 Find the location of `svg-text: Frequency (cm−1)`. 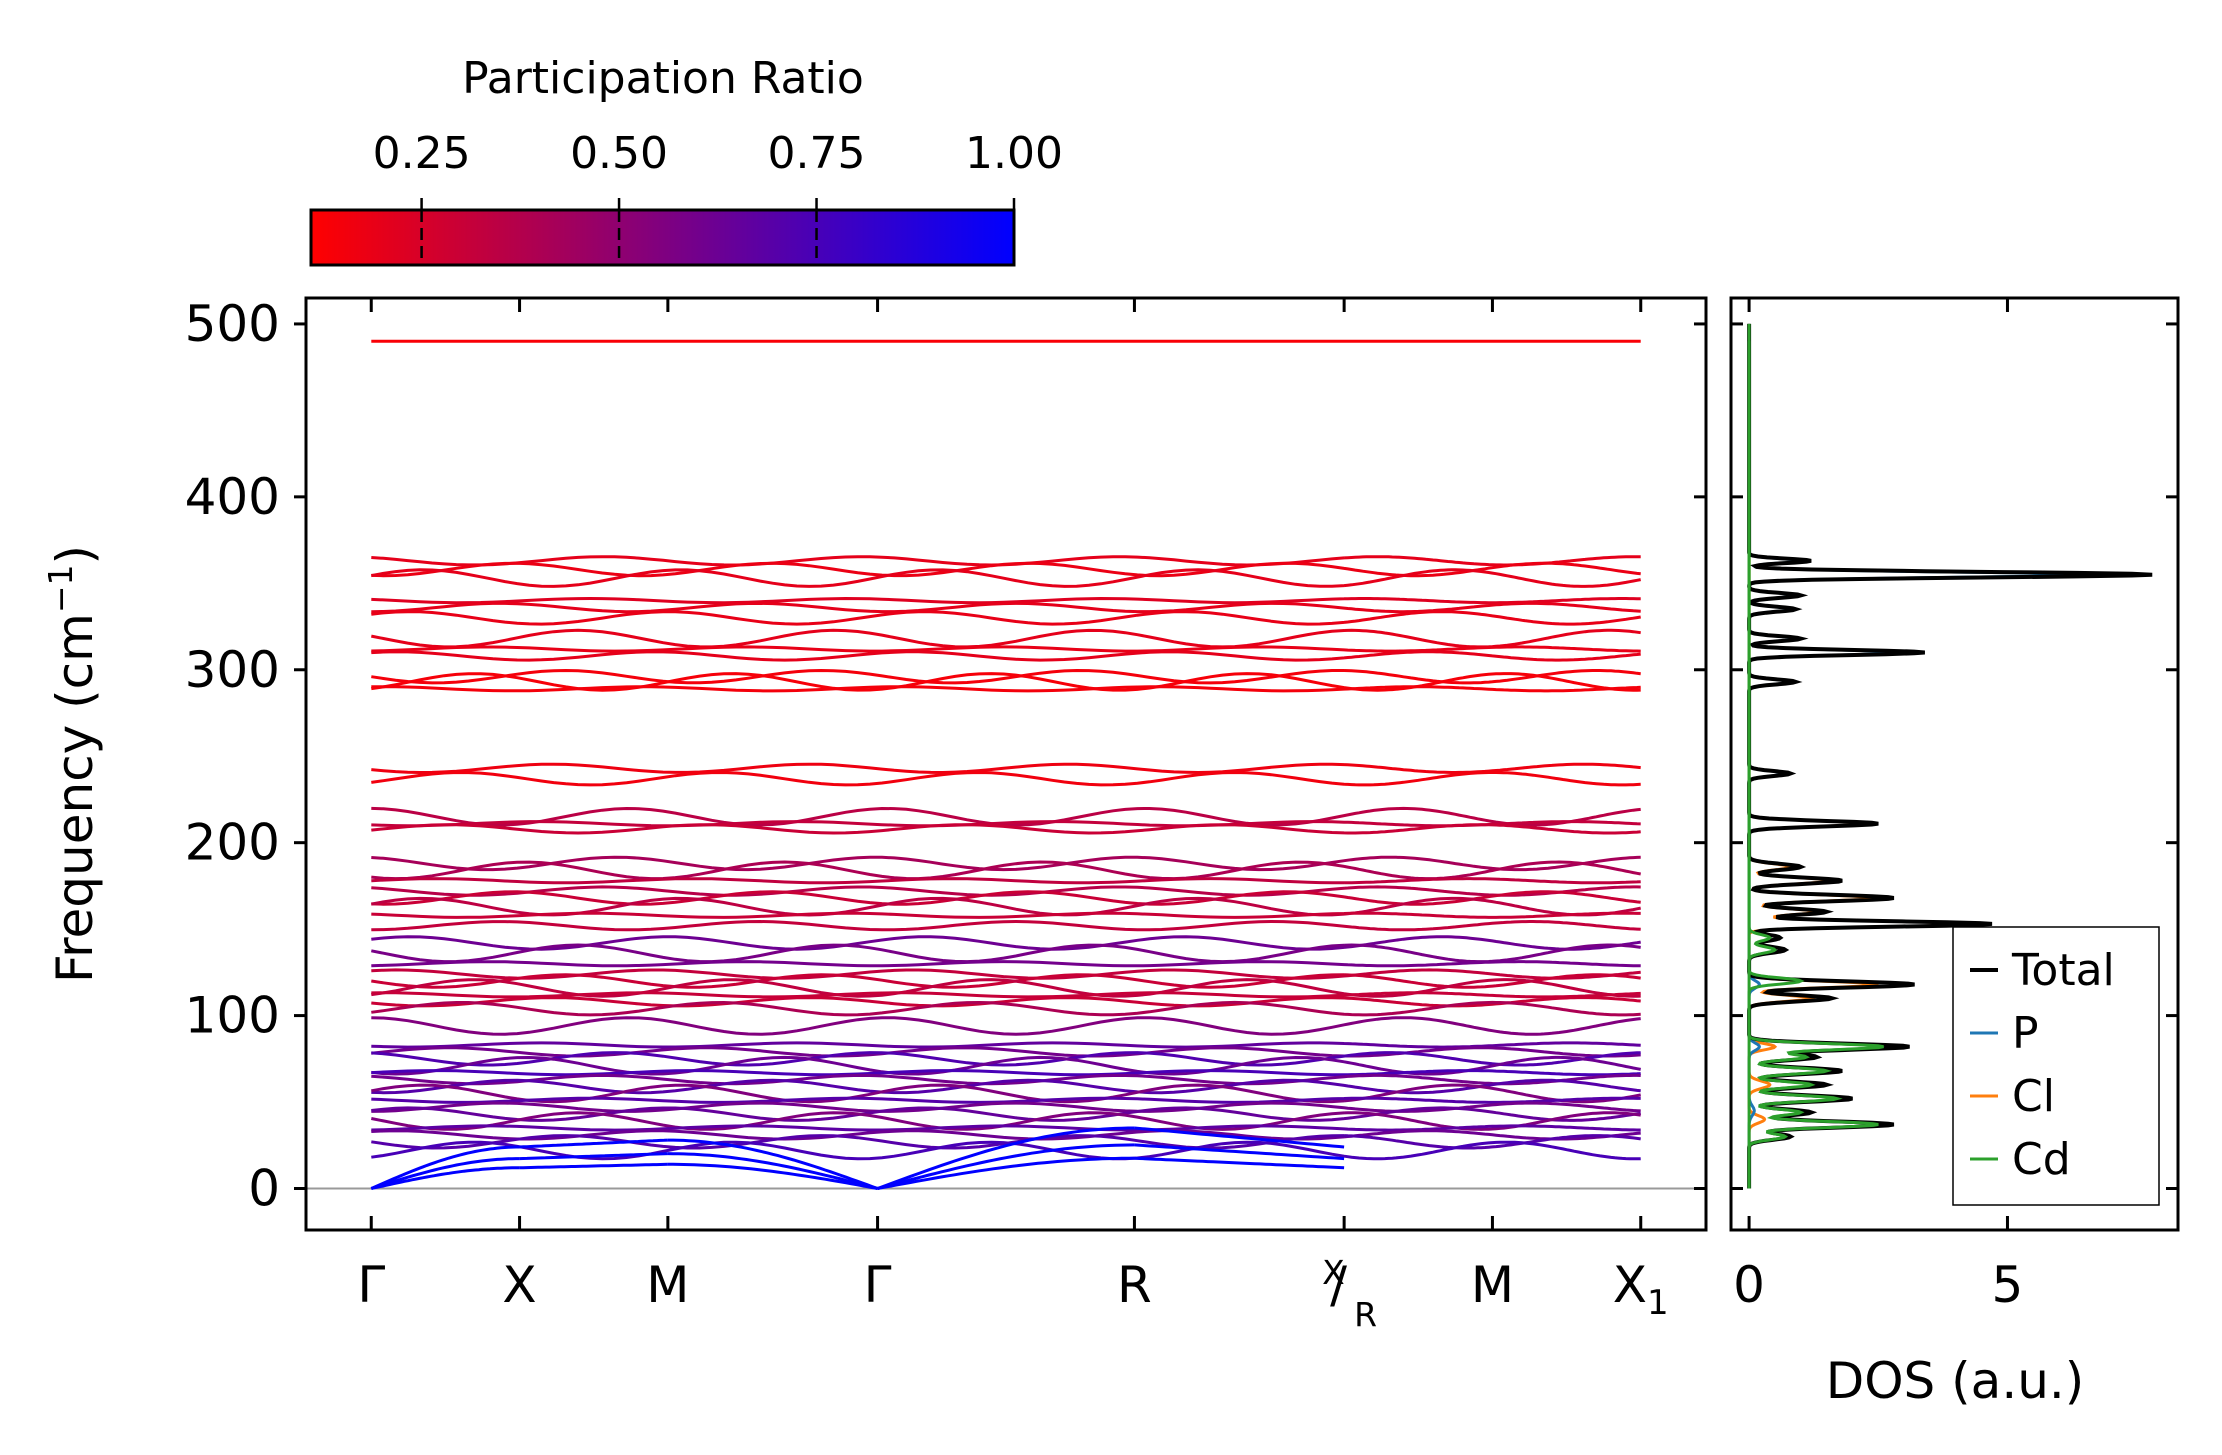

svg-text: Frequency (cm−1) is located at coordinates (72, 764).